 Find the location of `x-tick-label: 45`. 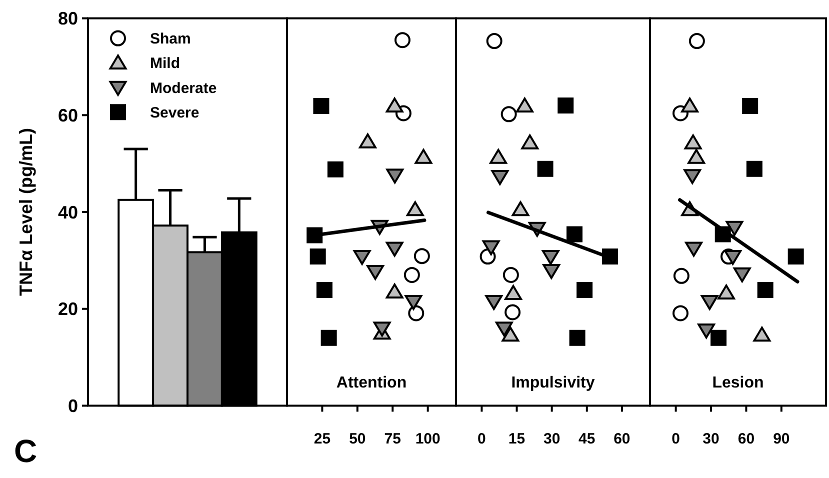

x-tick-label: 45 is located at coordinates (587, 439).